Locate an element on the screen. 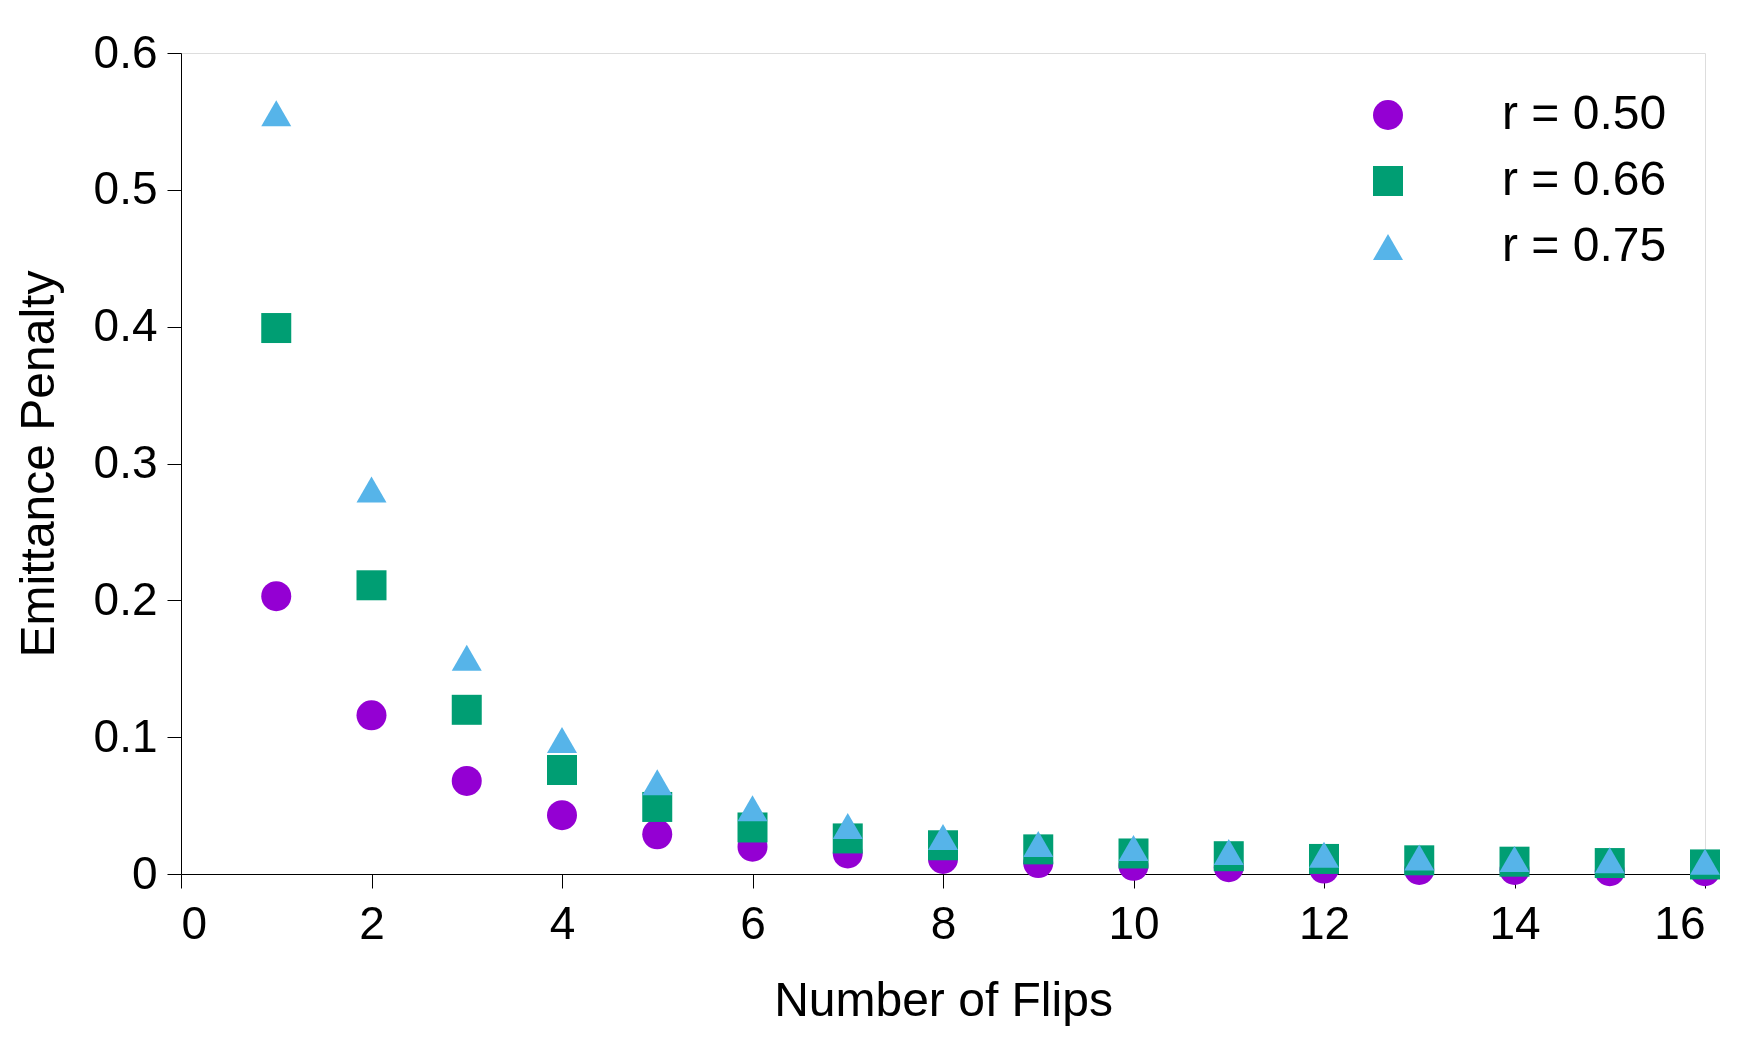 The image size is (1750, 1040). y-tick-label: 0.2 is located at coordinates (125, 598).